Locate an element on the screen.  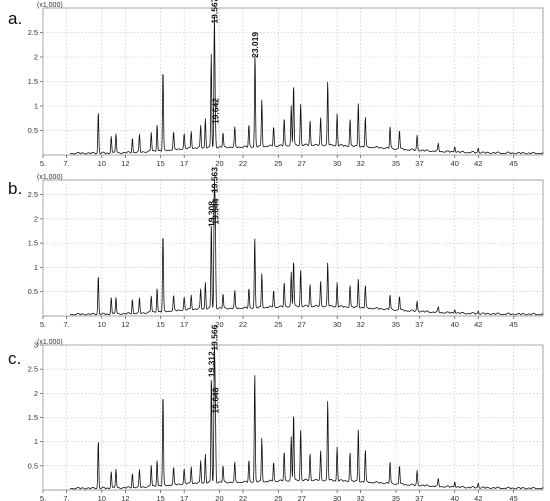
x-tick-label: 35 is located at coordinates (396, 497).